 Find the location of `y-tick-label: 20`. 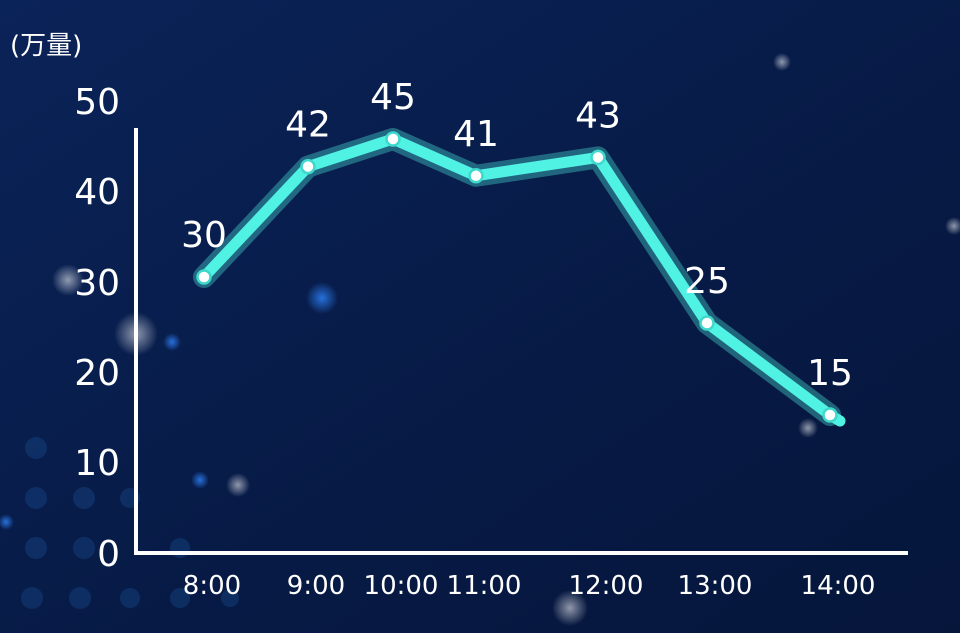

y-tick-label: 20 is located at coordinates (97, 373).